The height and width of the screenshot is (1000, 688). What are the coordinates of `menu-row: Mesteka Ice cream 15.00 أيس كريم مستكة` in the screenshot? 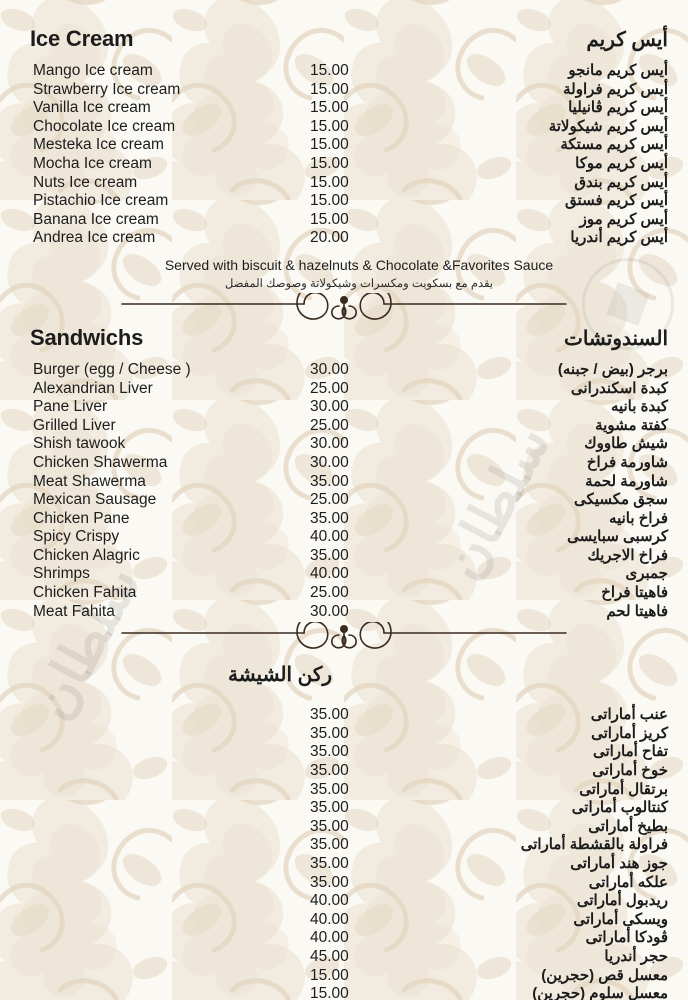 It's located at (344, 145).